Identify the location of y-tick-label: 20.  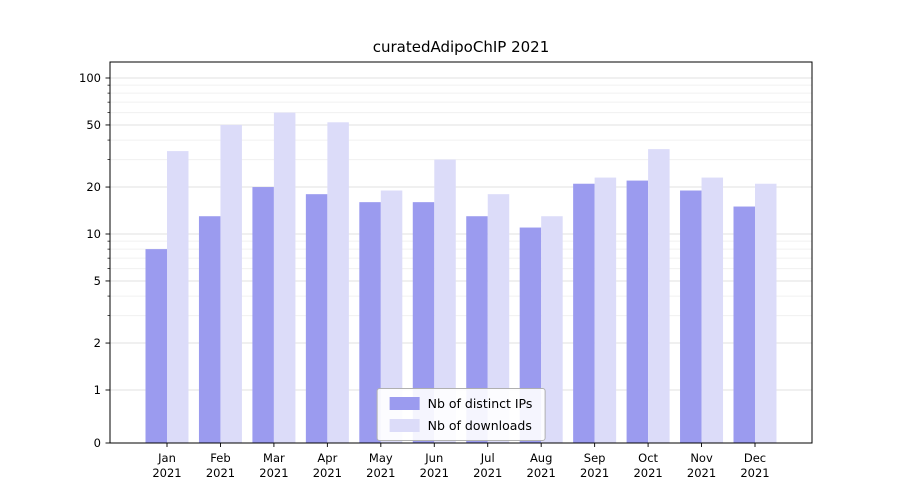
(93, 187).